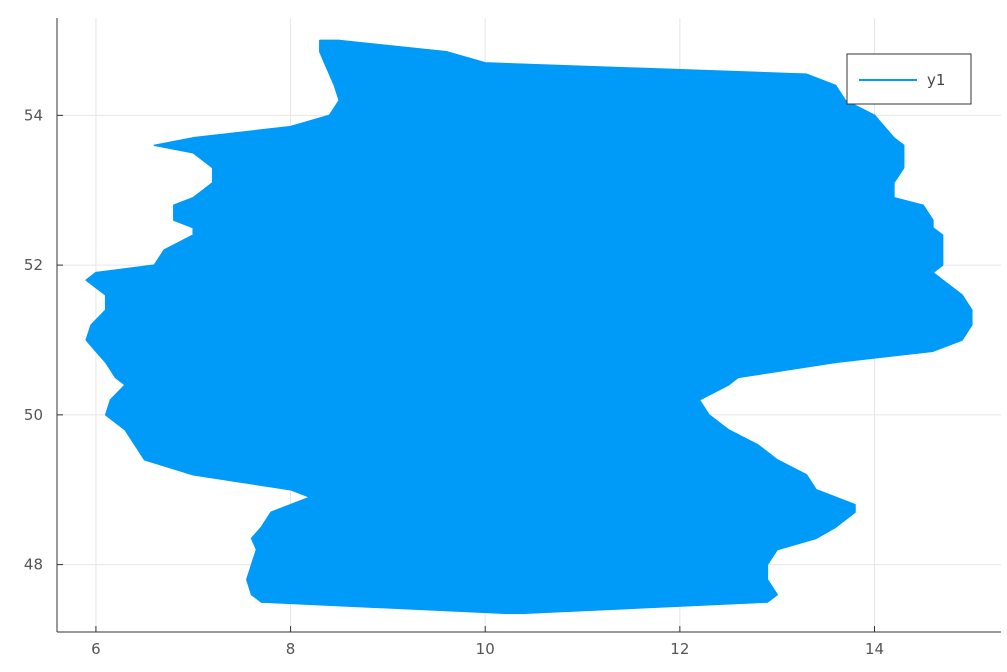 The image size is (1007, 672). I want to click on x-tick-label: 10, so click(485, 649).